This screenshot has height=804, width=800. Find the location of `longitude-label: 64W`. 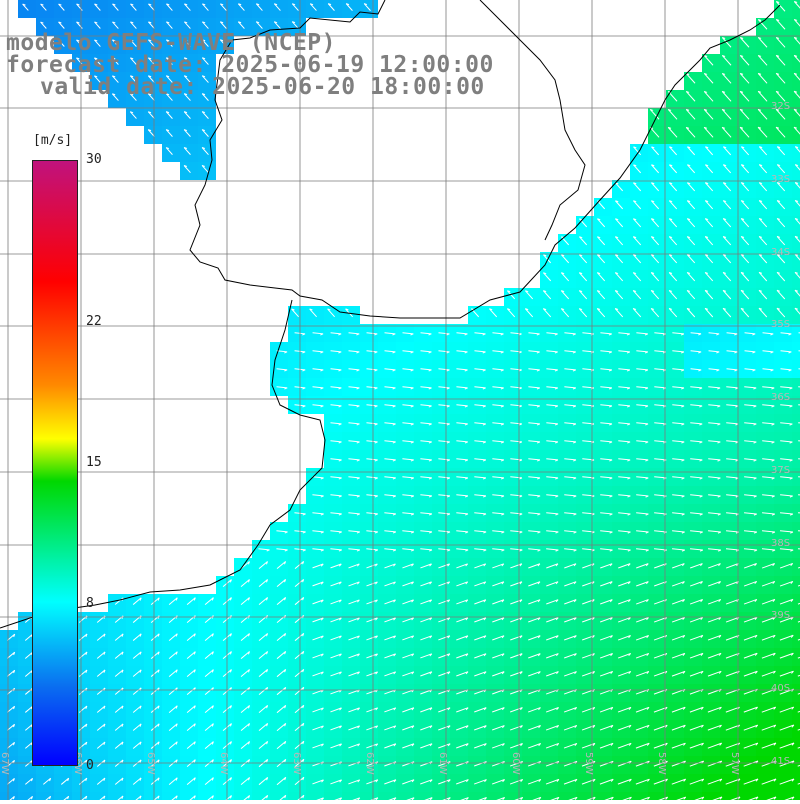

longitude-label: 64W is located at coordinates (223, 763).